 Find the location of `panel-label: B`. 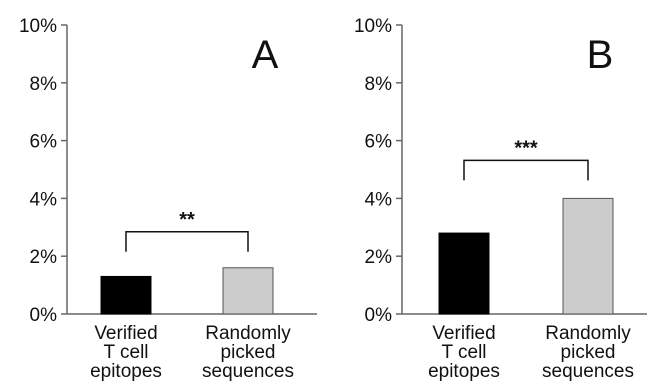

panel-label: B is located at coordinates (600, 55).